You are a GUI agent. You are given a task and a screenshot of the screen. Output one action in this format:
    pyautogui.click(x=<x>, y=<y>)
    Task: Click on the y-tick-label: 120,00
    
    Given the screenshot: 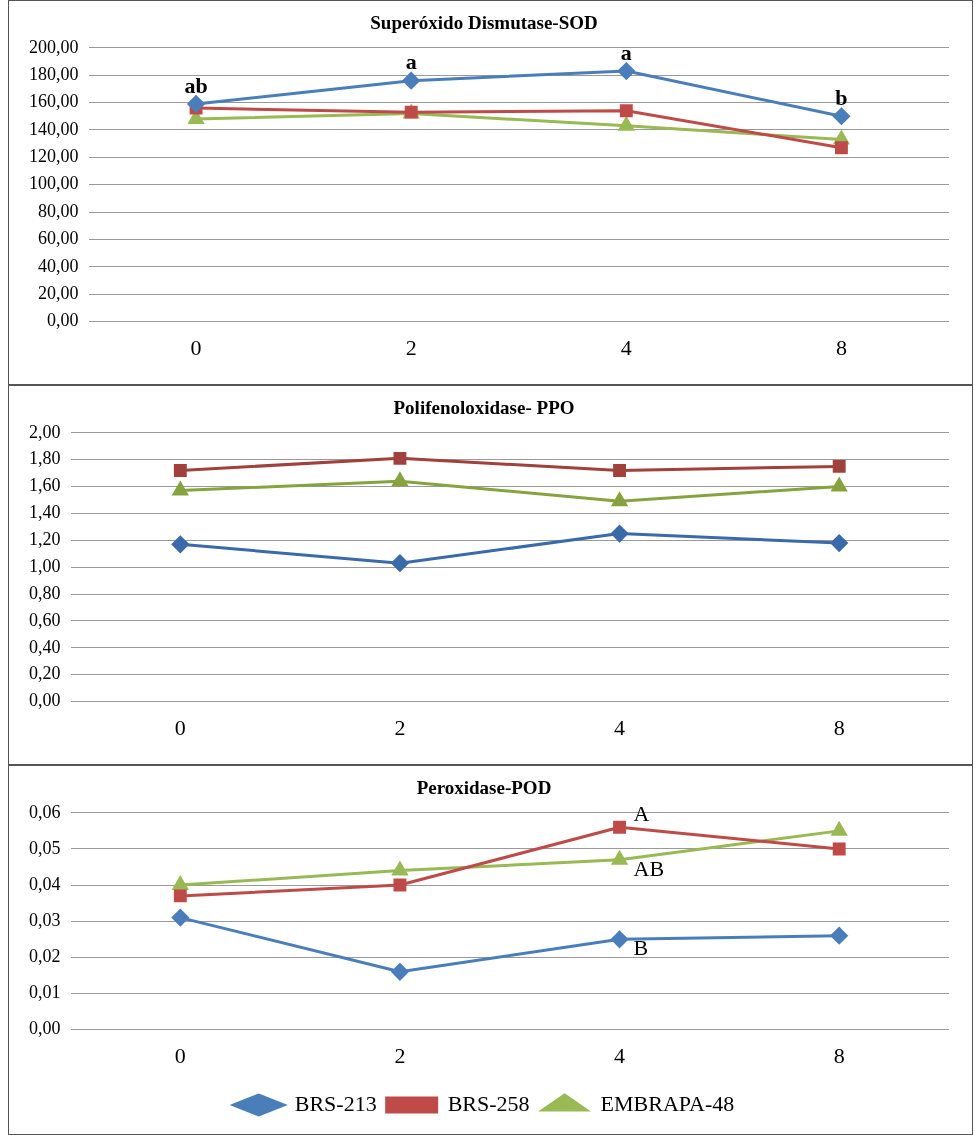 What is the action you would take?
    pyautogui.click(x=54, y=156)
    